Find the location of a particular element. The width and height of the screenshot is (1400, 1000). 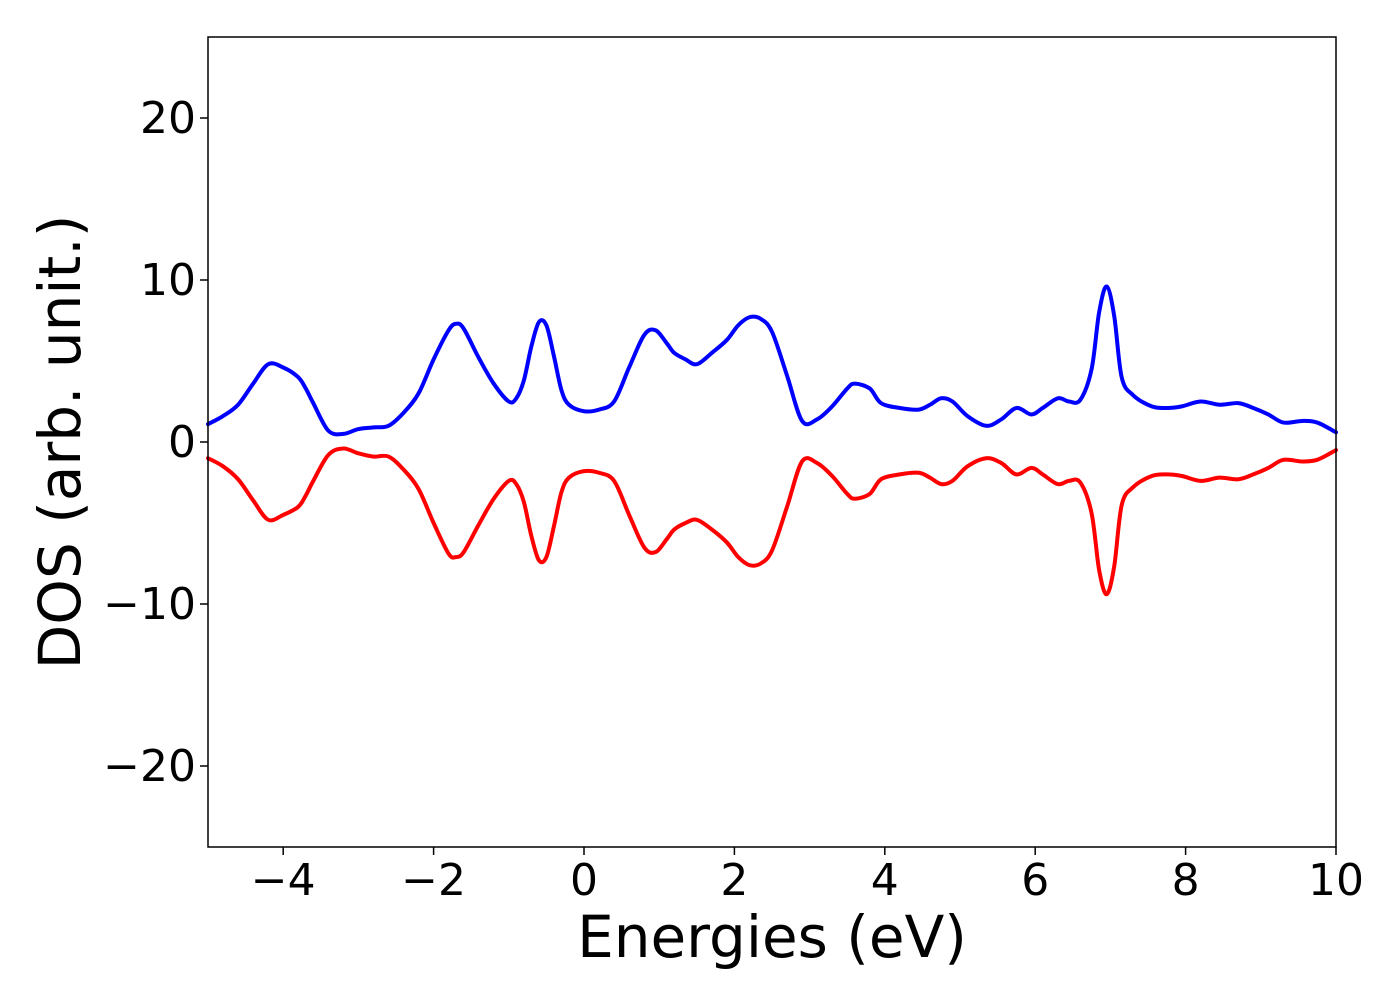

x-tick-label: 6 is located at coordinates (1035, 880).